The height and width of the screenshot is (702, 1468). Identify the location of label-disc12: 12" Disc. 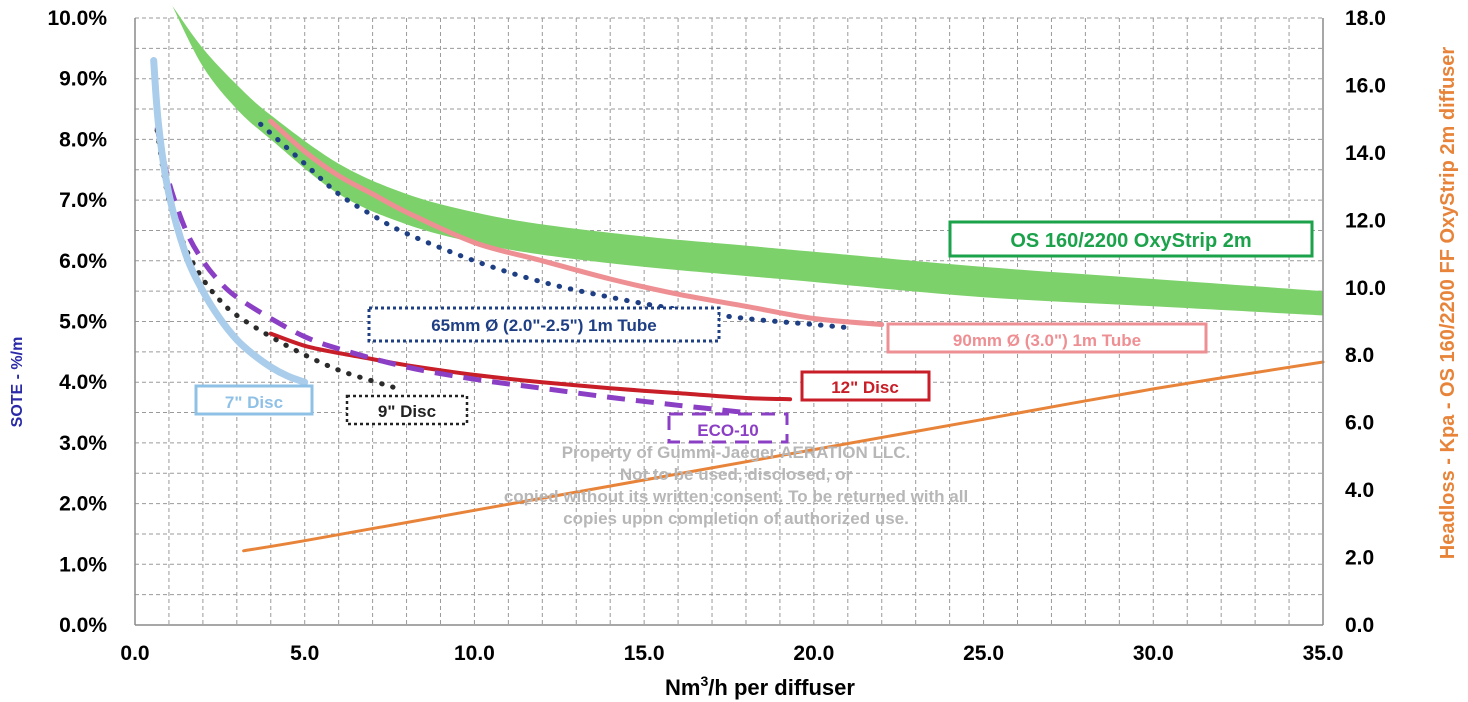
(865, 386).